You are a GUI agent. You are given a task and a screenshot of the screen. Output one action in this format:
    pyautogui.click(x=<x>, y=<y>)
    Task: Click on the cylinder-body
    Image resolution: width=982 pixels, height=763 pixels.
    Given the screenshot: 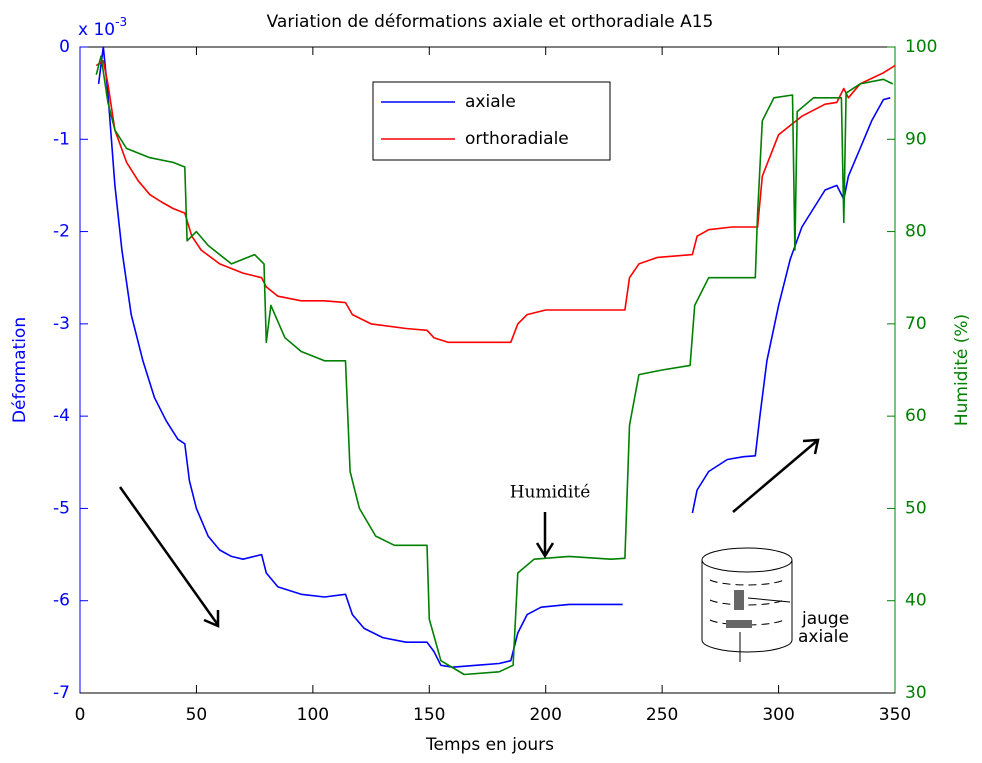 What is the action you would take?
    pyautogui.click(x=747, y=606)
    